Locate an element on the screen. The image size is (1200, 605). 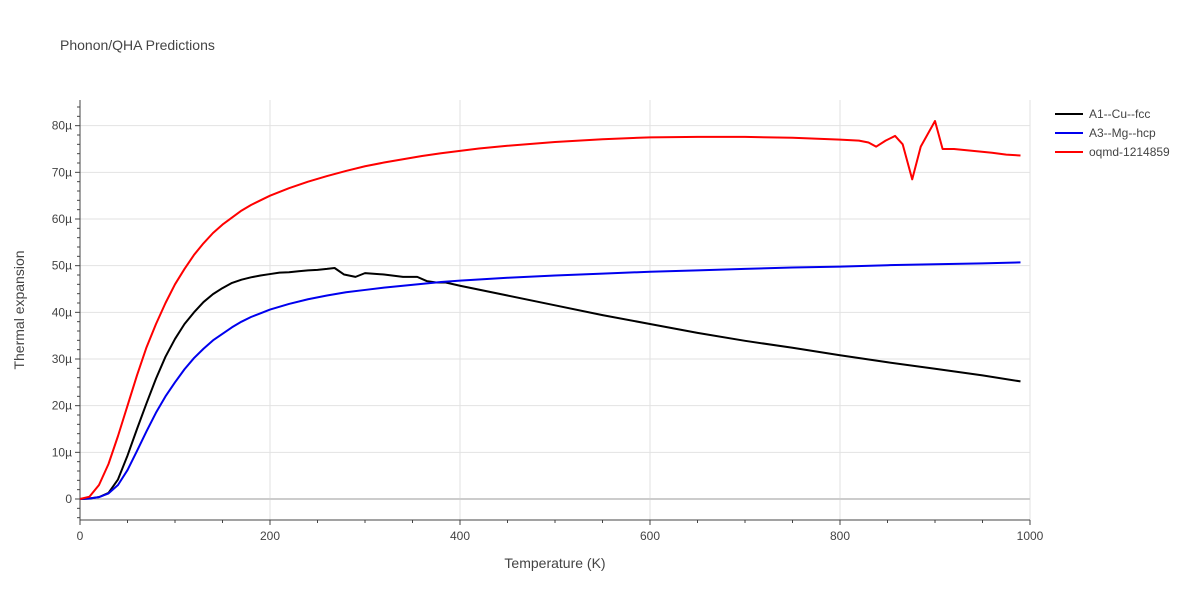
chart-title: Phonon/QHA Predictions is located at coordinates (137, 45).